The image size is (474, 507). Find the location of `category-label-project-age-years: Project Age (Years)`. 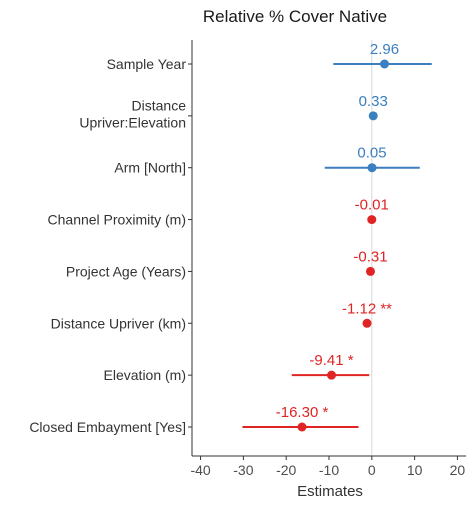

category-label-project-age-years: Project Age (Years) is located at coordinates (126, 271).